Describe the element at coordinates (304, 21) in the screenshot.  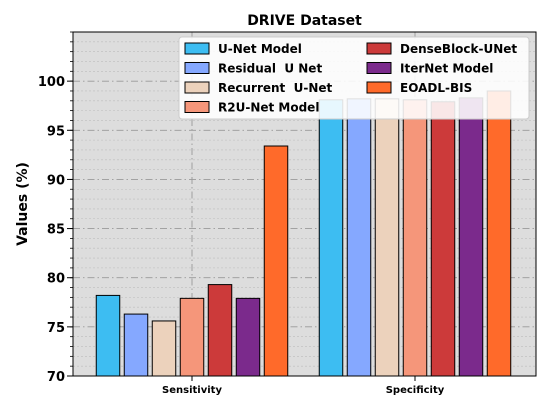
I see `chart-title: DRIVE Dataset` at that location.